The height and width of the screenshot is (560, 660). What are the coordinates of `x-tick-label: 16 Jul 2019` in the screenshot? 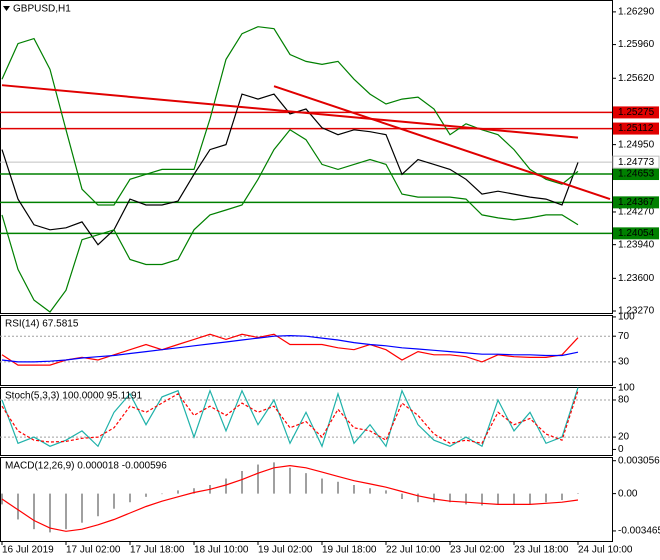 It's located at (28, 550).